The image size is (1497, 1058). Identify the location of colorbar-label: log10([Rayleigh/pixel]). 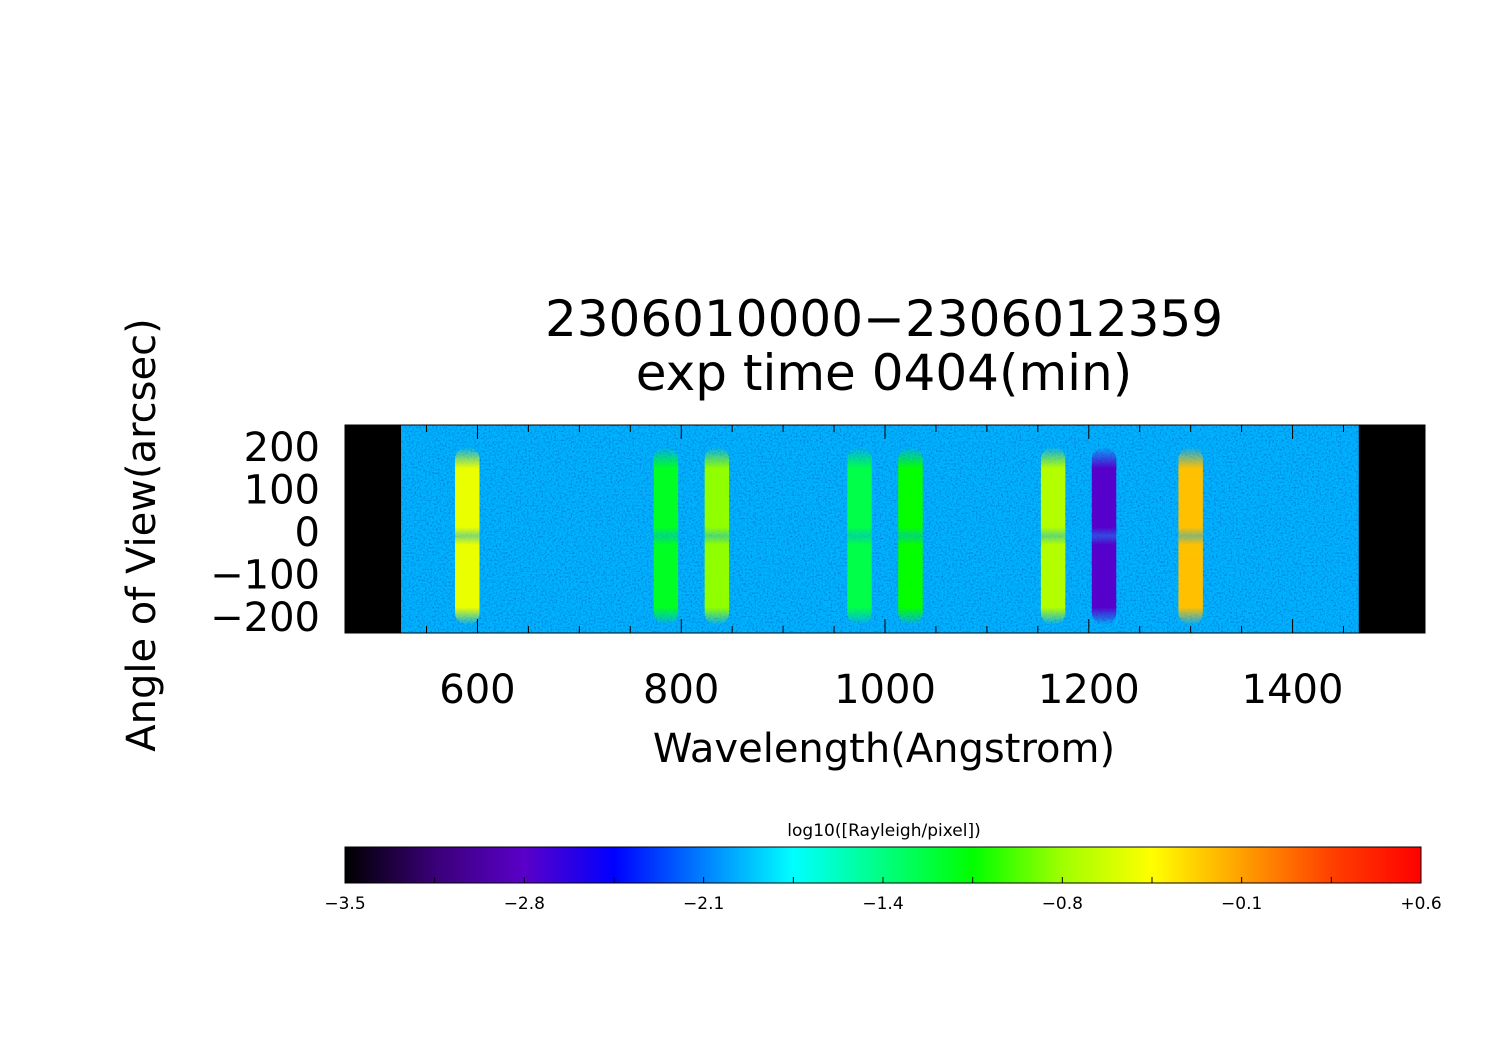
(883, 831).